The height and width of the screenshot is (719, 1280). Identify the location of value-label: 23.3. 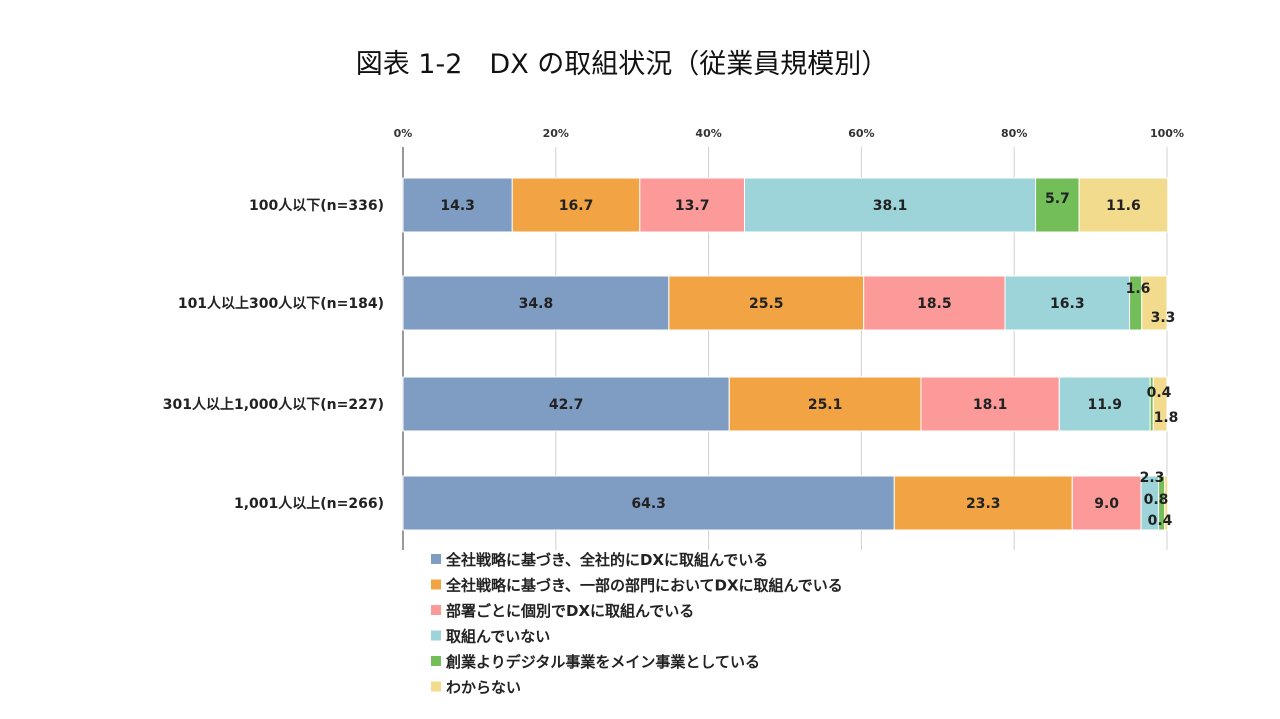
(983, 504).